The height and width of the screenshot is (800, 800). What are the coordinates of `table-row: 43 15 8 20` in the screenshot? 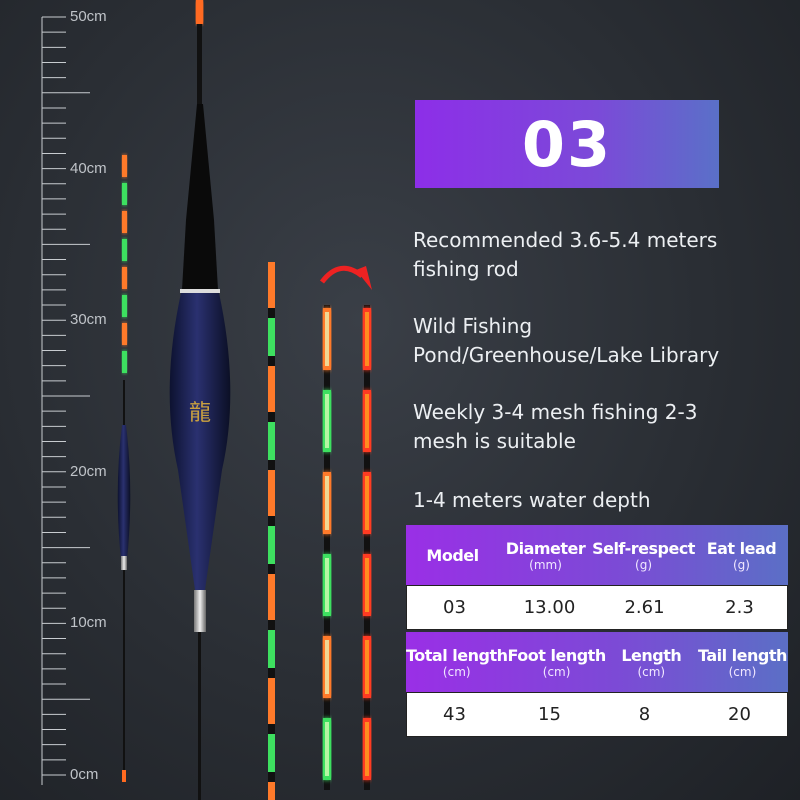 It's located at (597, 714).